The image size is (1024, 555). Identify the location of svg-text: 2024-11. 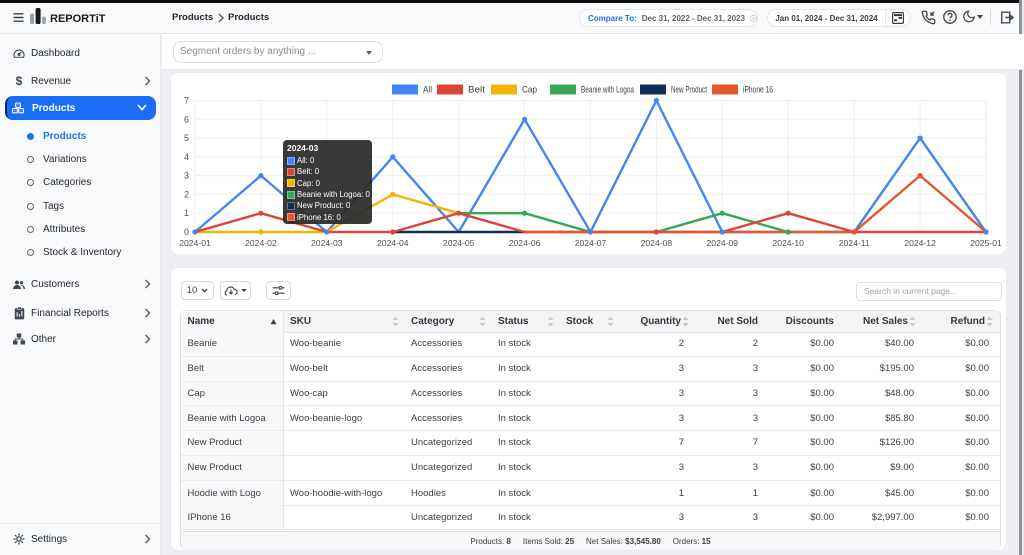
(854, 243).